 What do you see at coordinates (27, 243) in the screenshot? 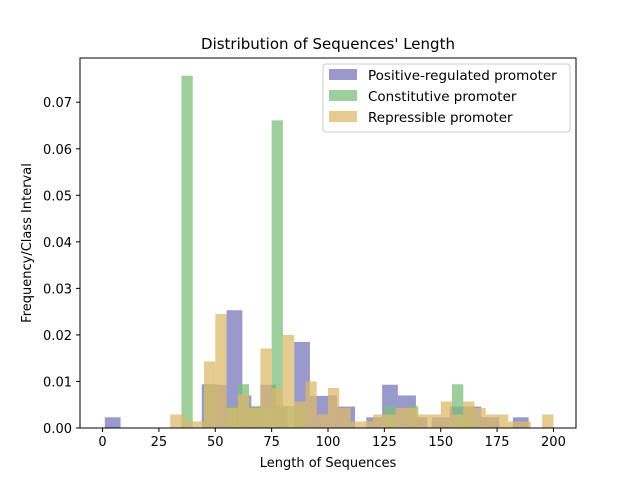
I see `y-axis-label: Frequency/Class Interval` at bounding box center [27, 243].